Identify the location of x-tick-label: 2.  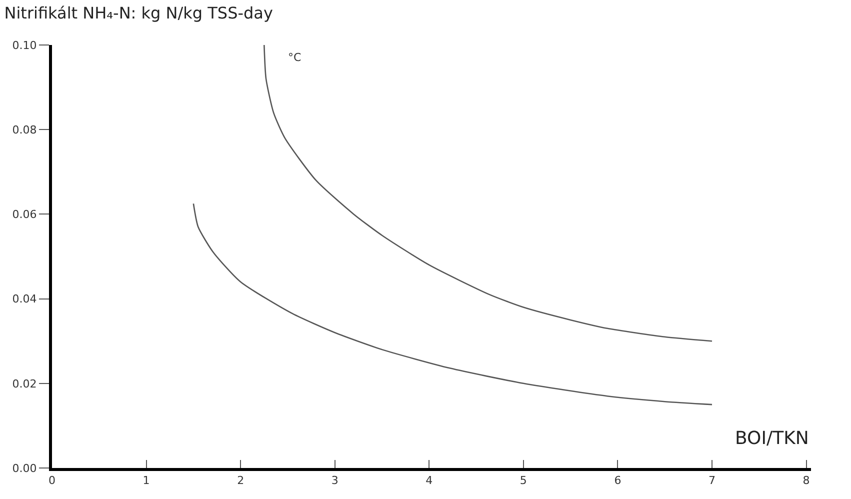
(240, 481).